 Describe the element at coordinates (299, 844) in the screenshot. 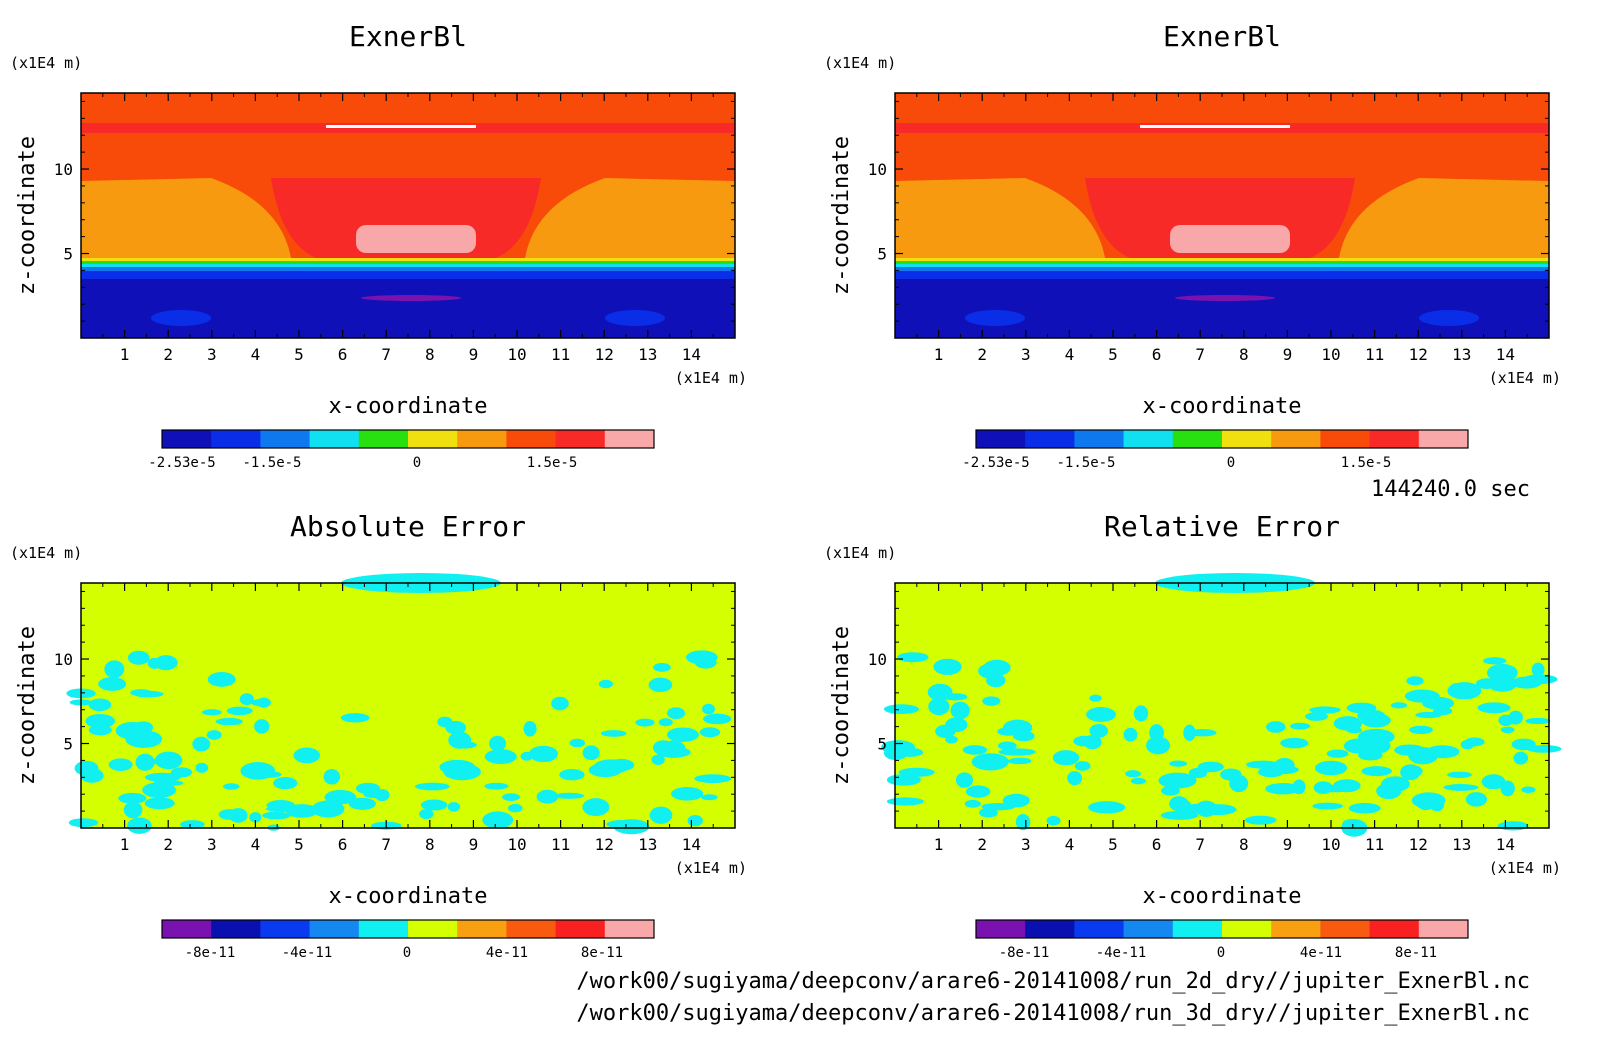

I see `x-tick-label: 5` at that location.